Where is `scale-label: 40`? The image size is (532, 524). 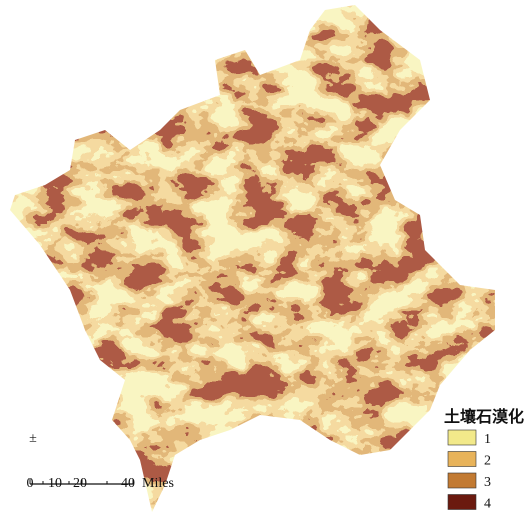 scale-label: 40 is located at coordinates (128, 483).